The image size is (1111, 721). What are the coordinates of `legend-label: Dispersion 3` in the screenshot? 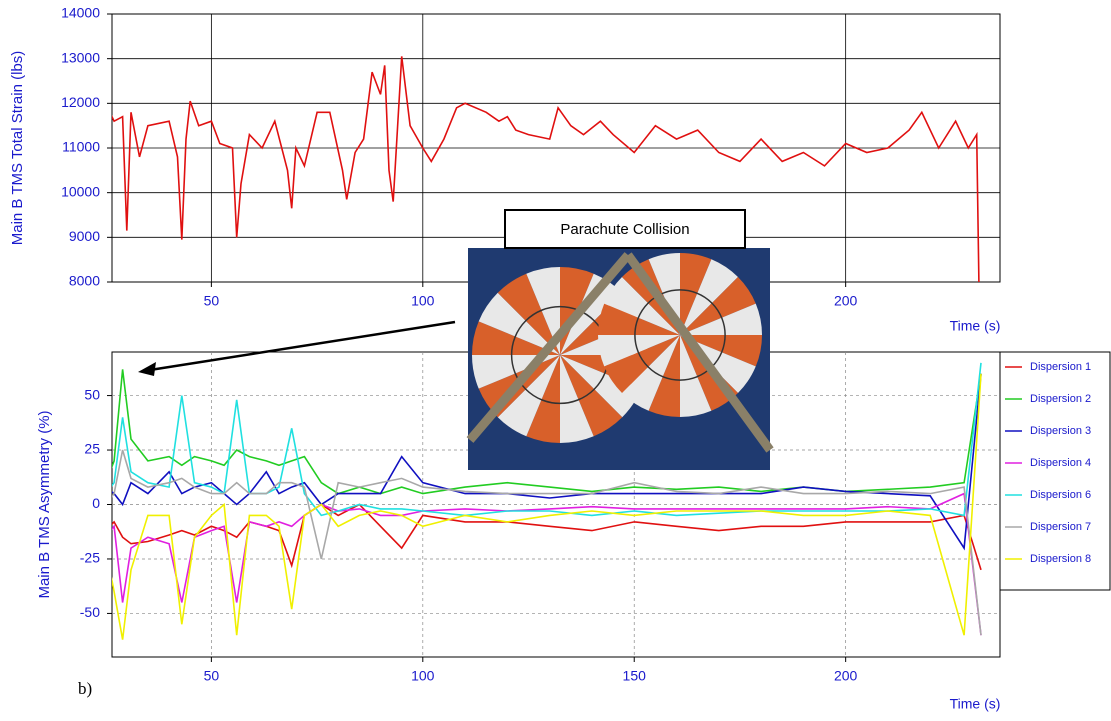 It's located at (1060, 431).